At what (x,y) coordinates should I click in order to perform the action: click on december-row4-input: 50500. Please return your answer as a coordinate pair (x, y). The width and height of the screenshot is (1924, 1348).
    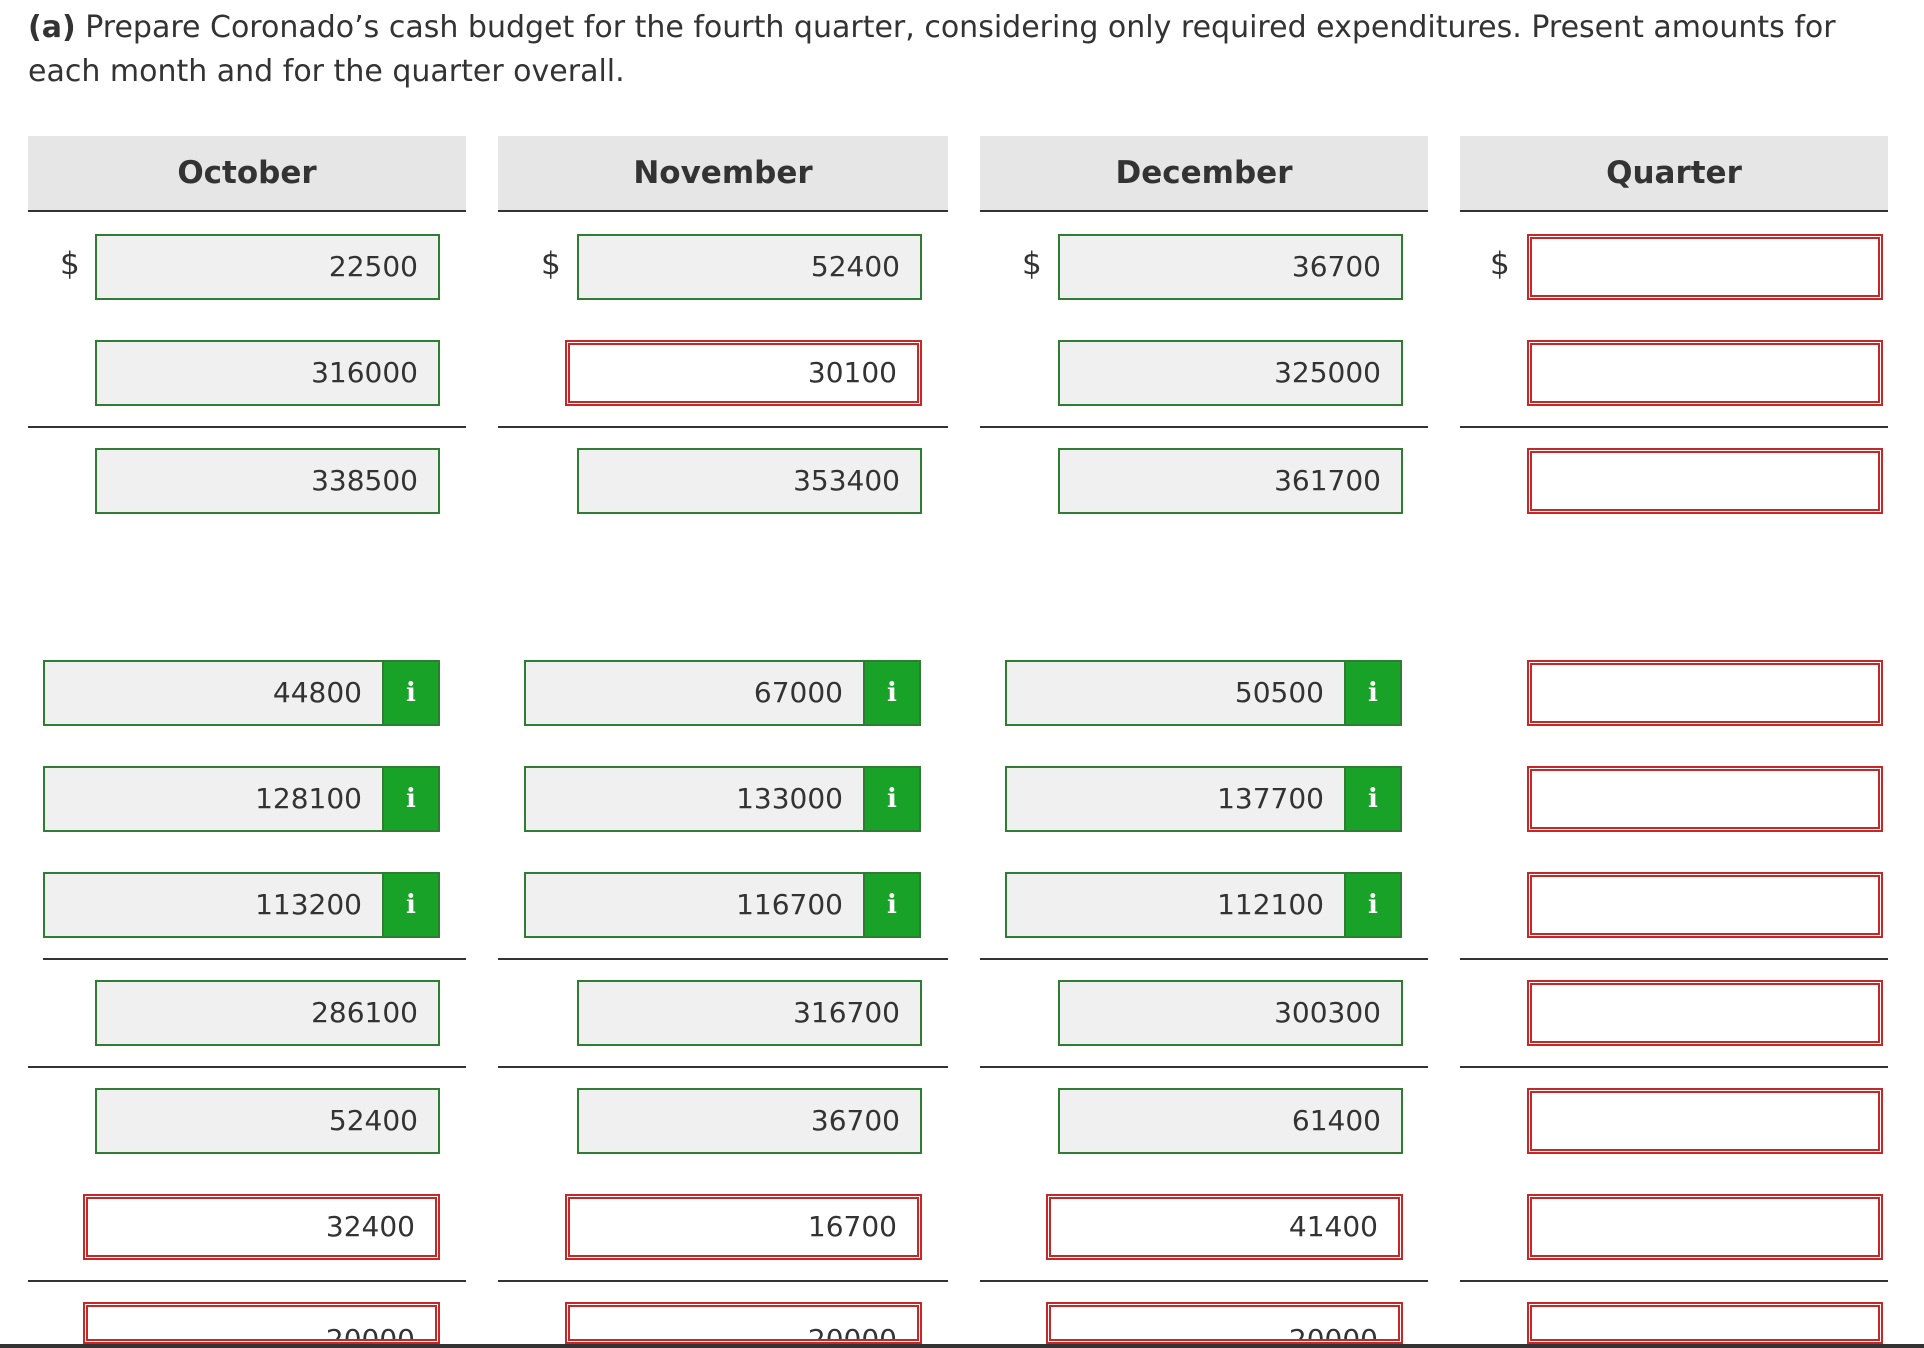
    Looking at the image, I should click on (1174, 693).